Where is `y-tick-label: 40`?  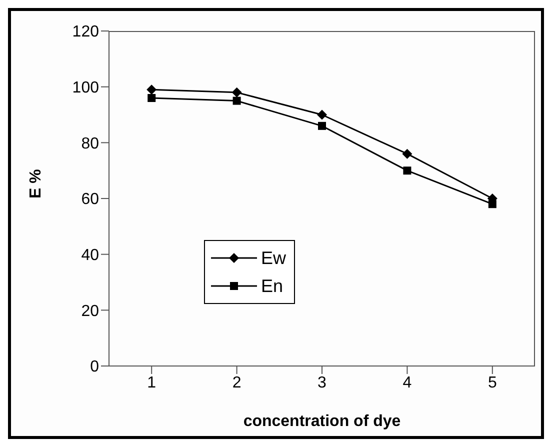 y-tick-label: 40 is located at coordinates (90, 255).